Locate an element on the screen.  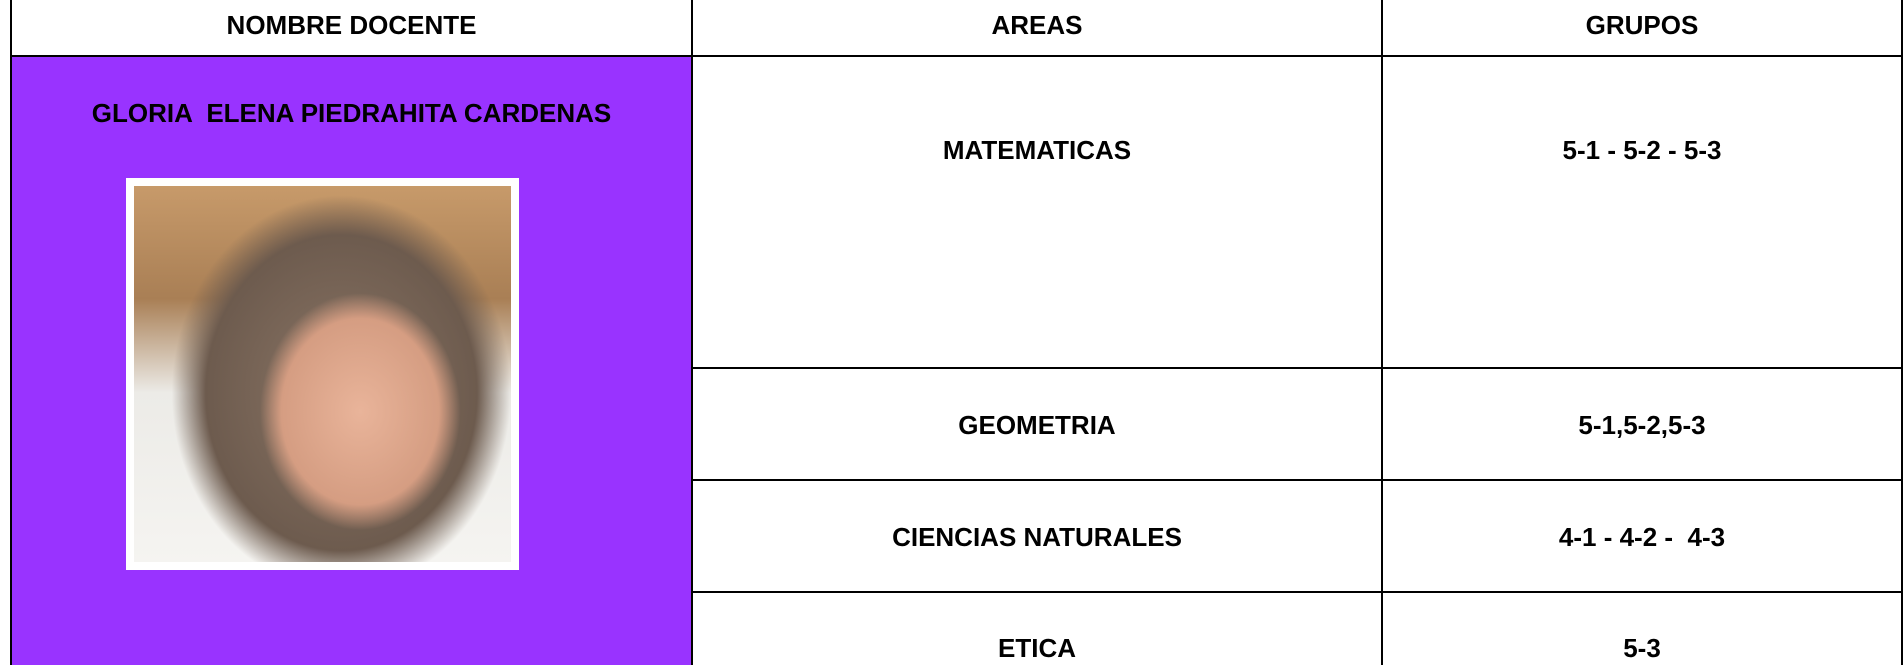
area-text: GEOMETRIA is located at coordinates (1037, 425).